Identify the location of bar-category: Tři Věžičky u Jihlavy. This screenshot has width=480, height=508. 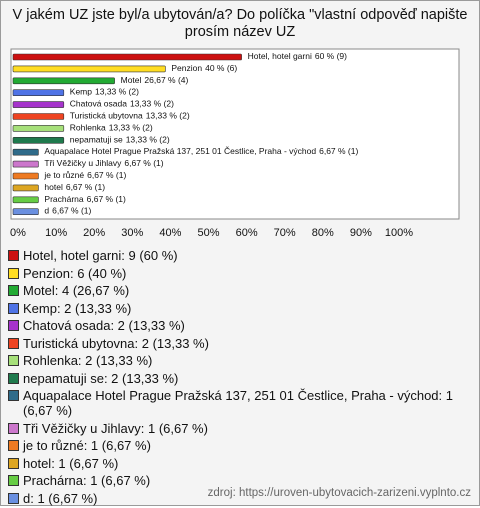
(83, 163).